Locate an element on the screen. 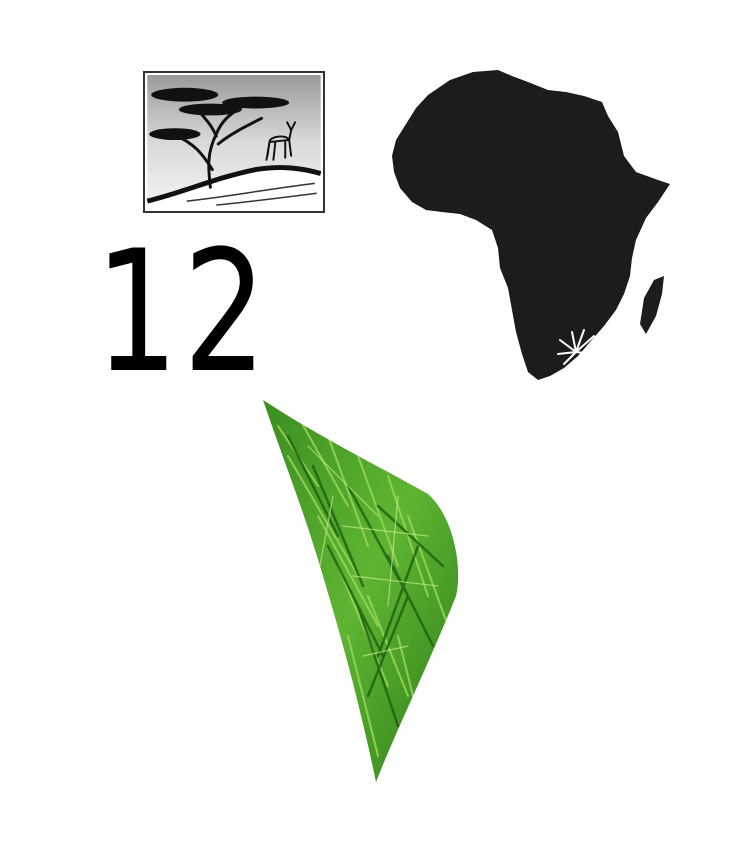  africa-map-icon is located at coordinates (531, 225).